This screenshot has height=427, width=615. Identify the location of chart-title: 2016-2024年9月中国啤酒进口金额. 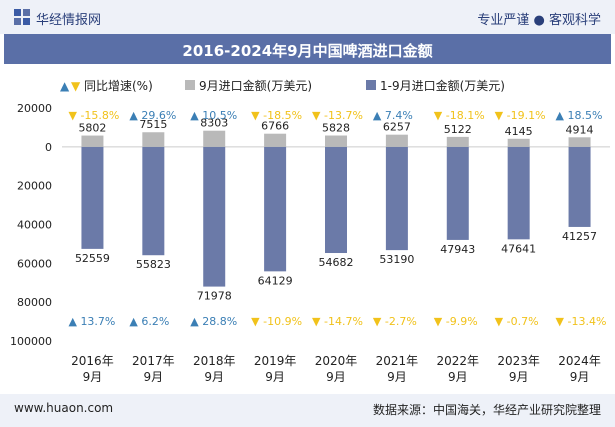
(307, 51).